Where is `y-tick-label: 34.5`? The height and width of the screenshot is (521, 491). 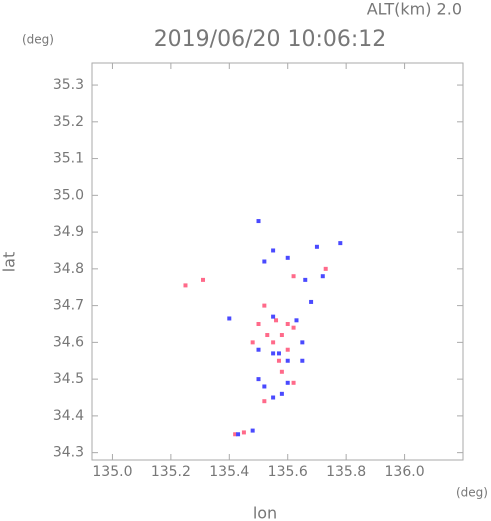
y-tick-label: 34.5 is located at coordinates (68, 379).